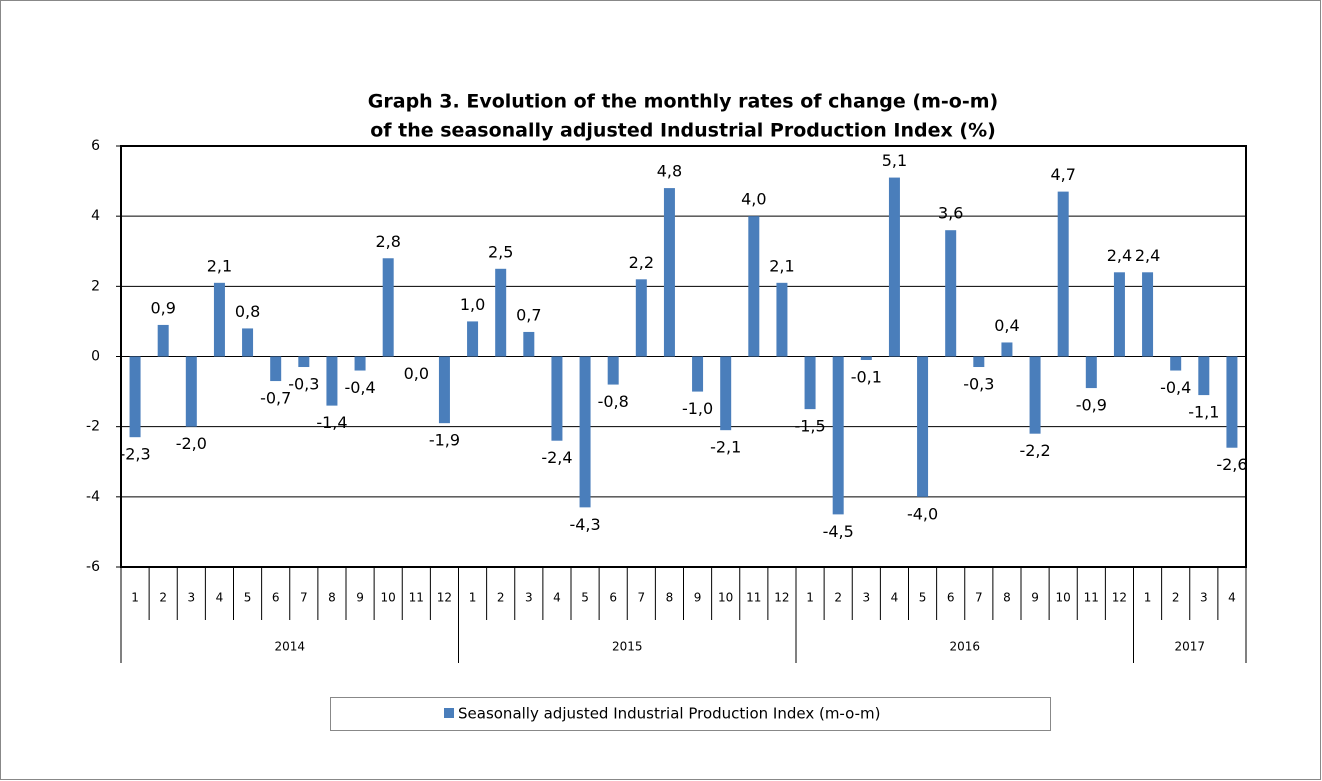 Image resolution: width=1322 pixels, height=781 pixels. I want to click on data-label: -2,2, so click(1034, 450).